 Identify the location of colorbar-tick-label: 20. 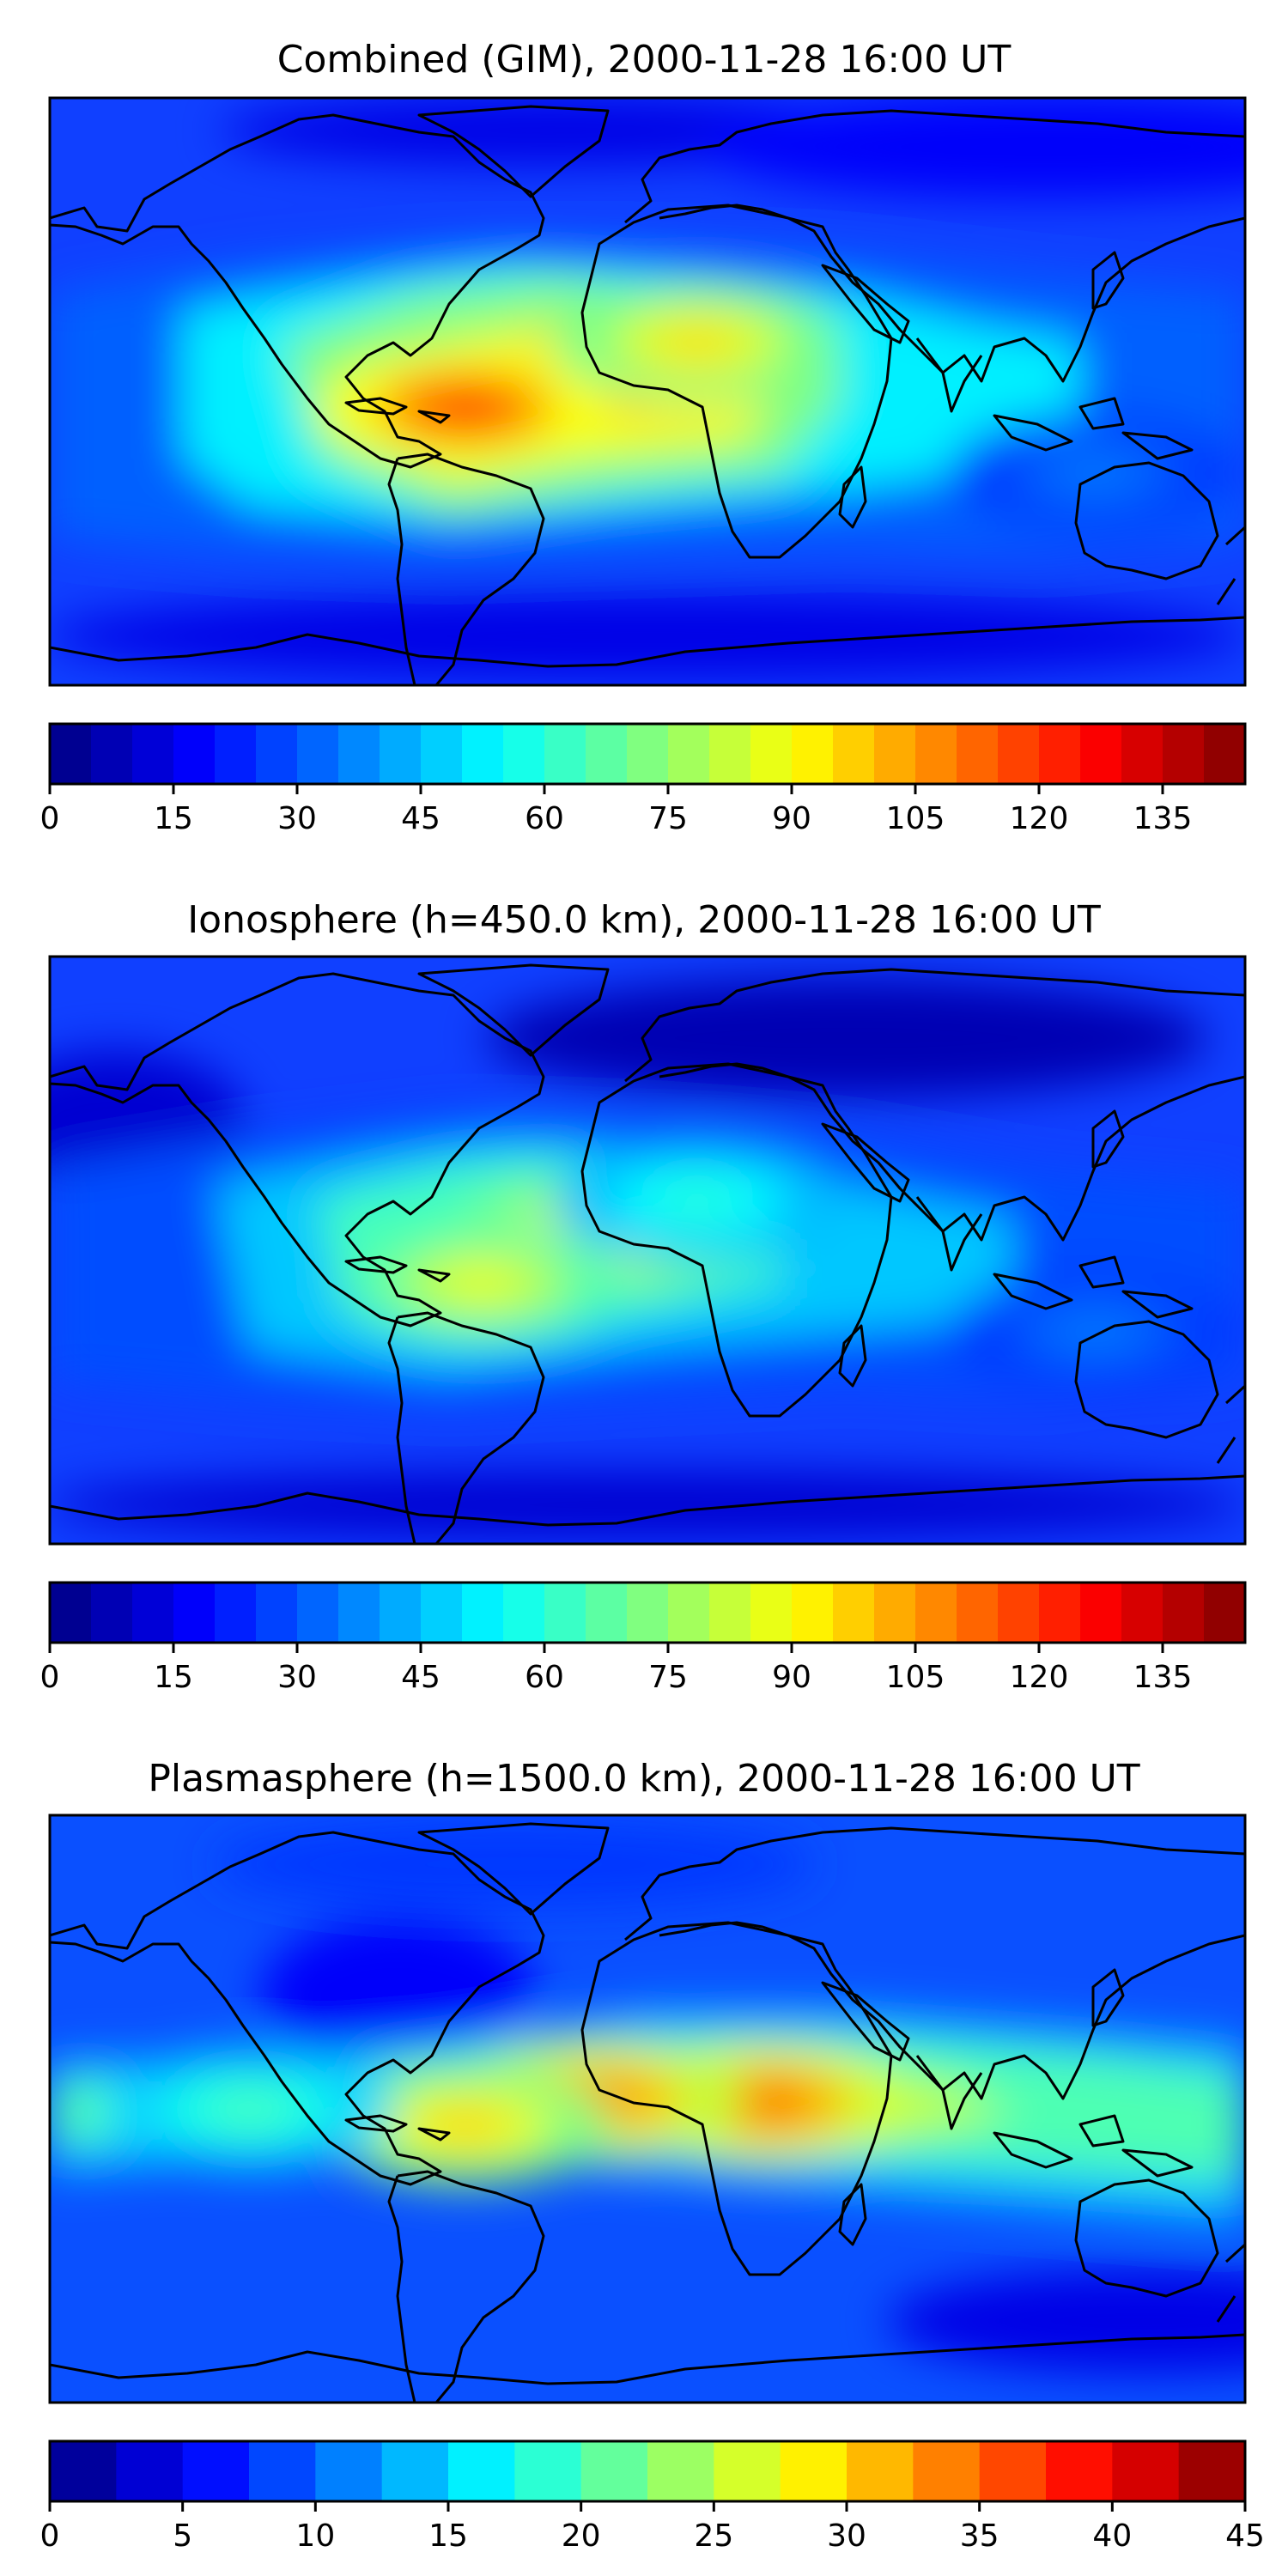
(581, 2536).